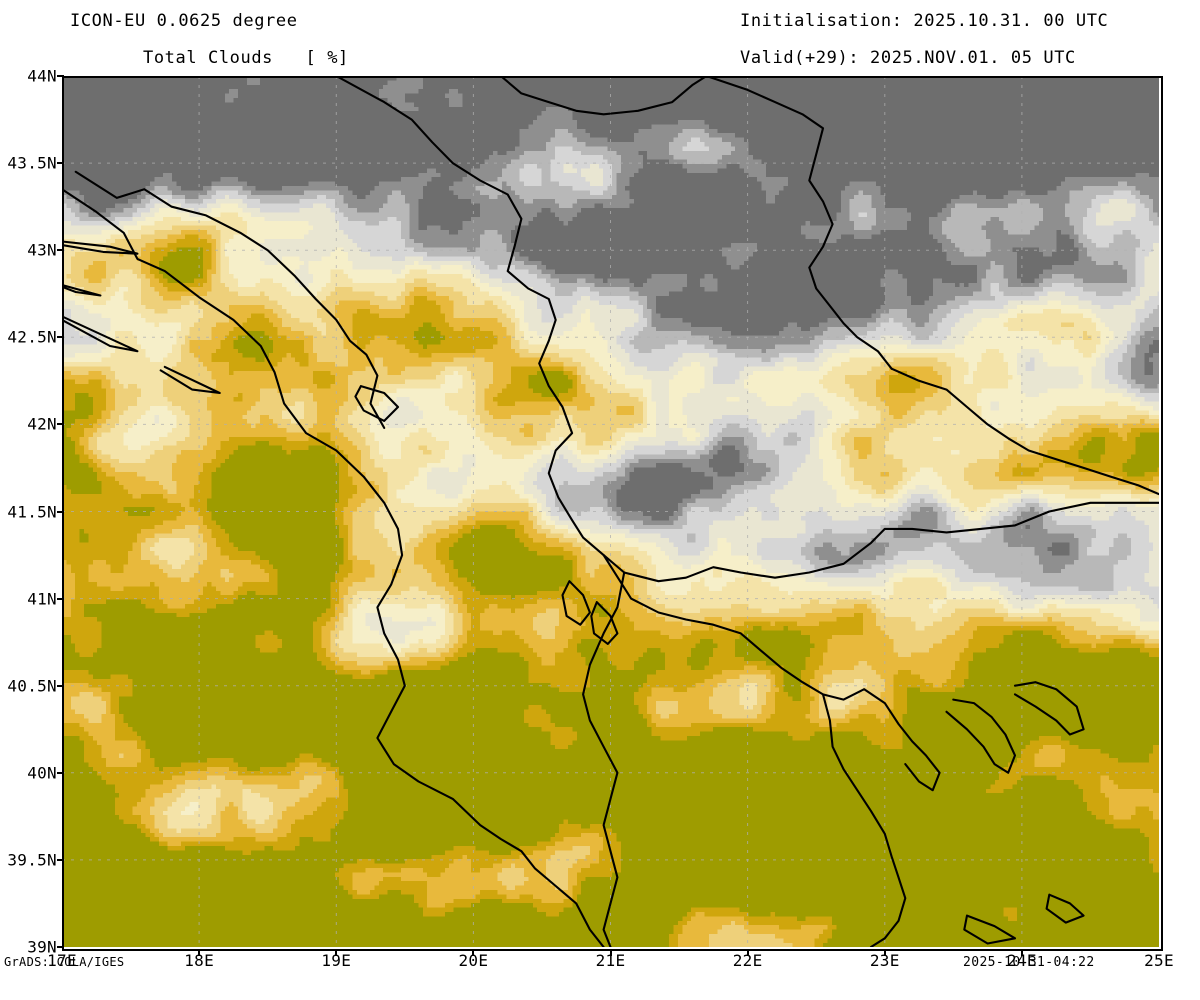  What do you see at coordinates (199, 960) in the screenshot?
I see `x-axis-tick-label: 18E` at bounding box center [199, 960].